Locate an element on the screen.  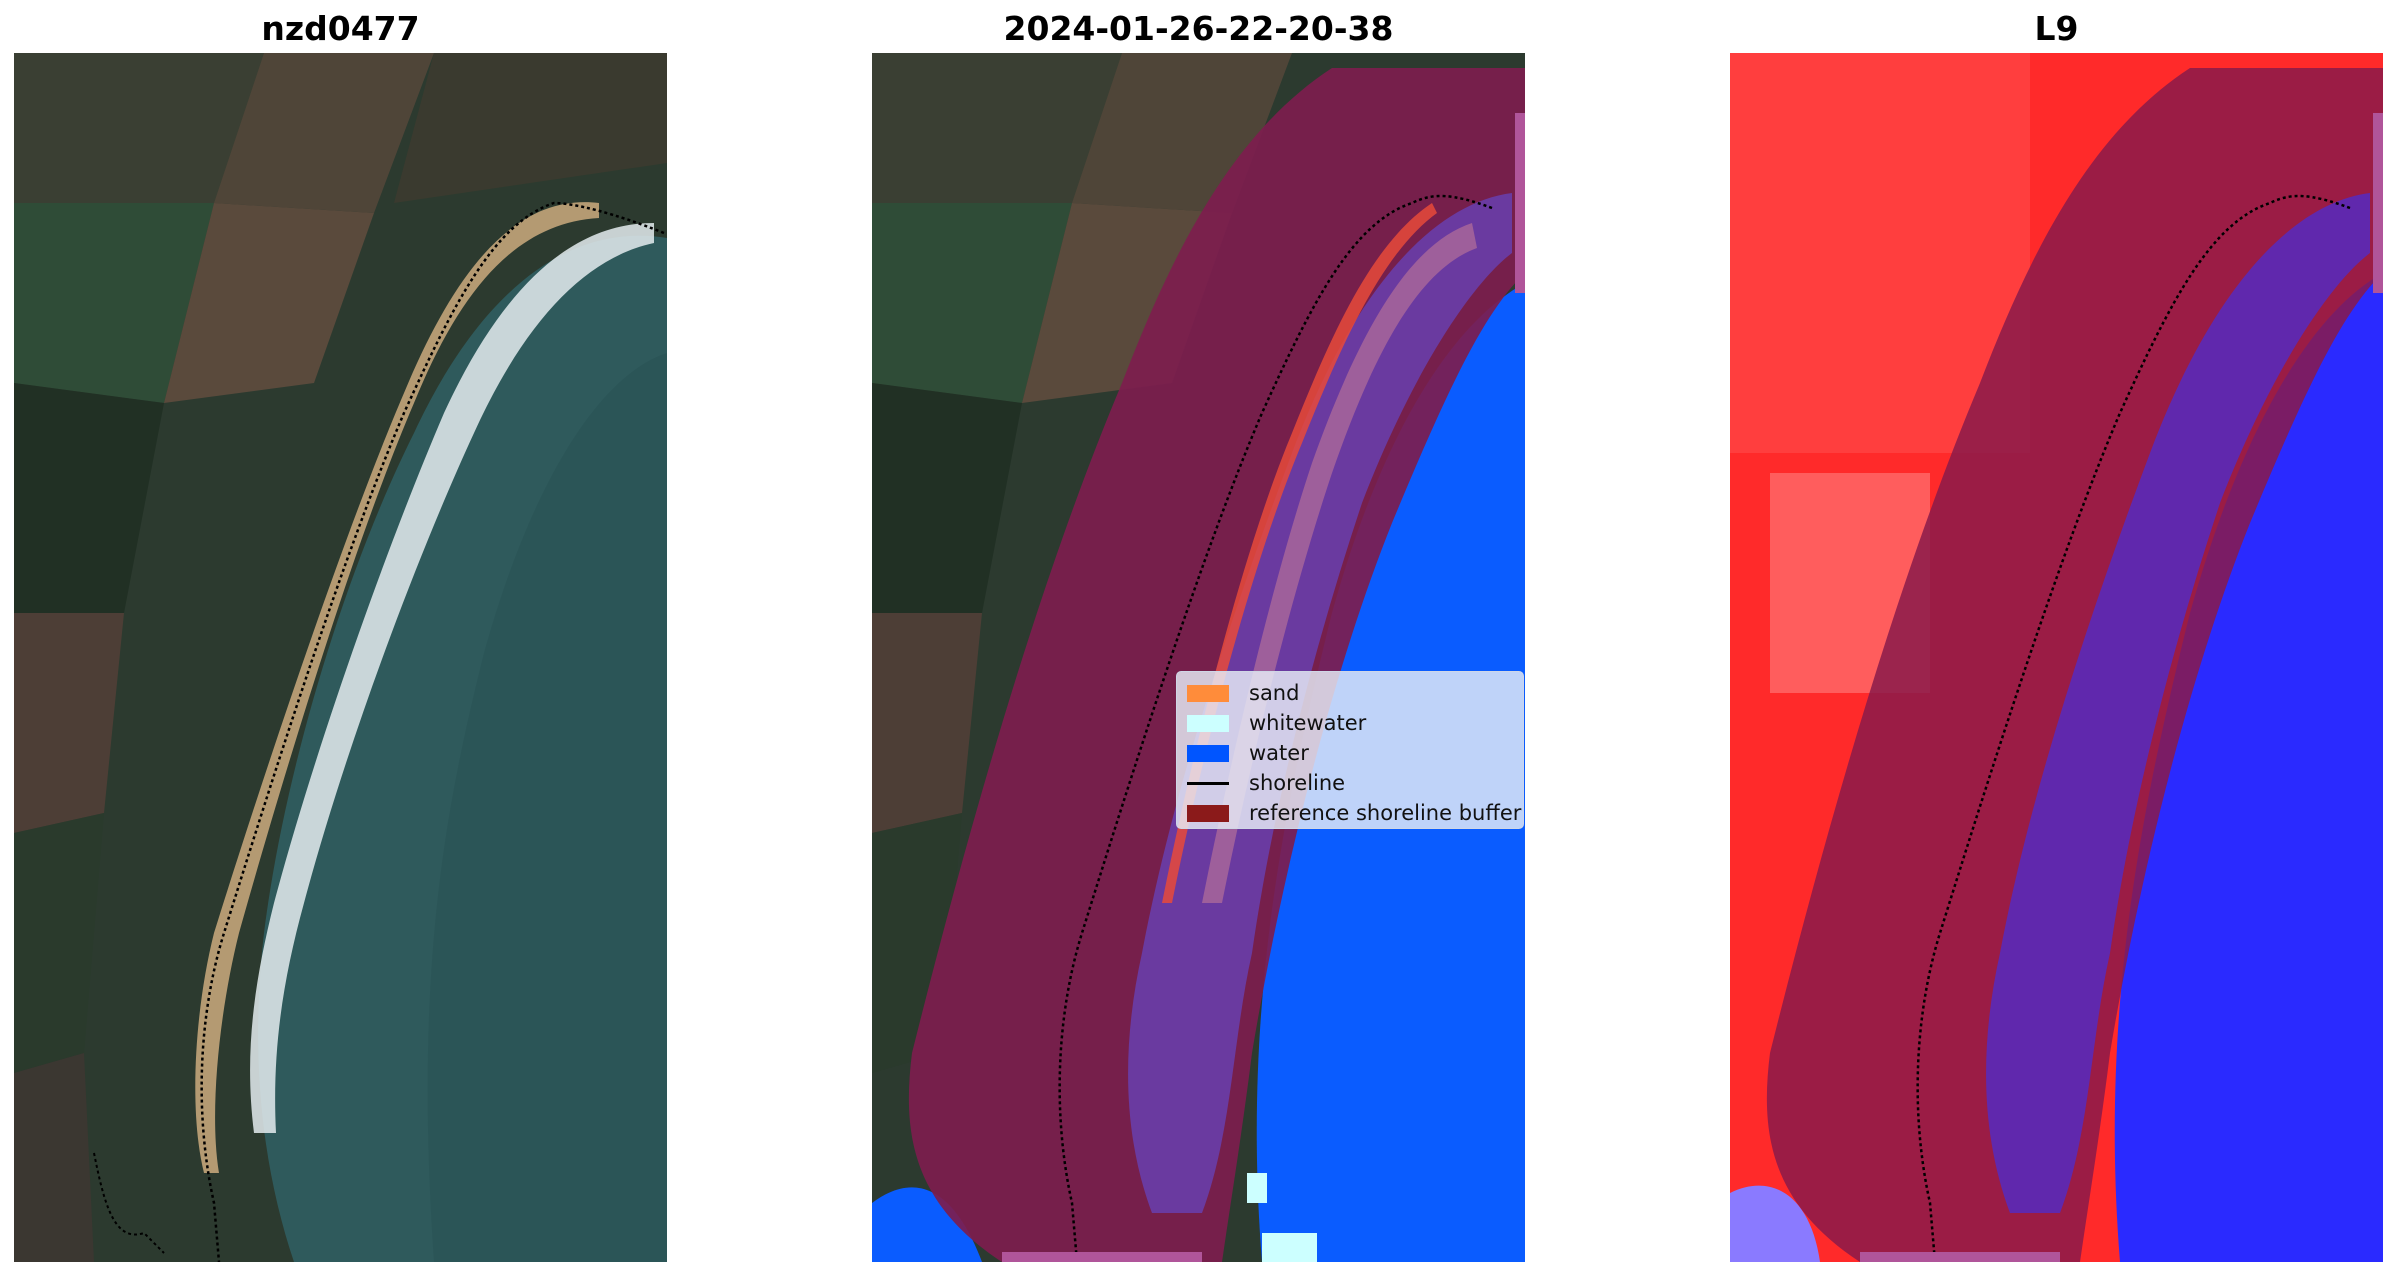
legend-line-swatch is located at coordinates (1208, 783).